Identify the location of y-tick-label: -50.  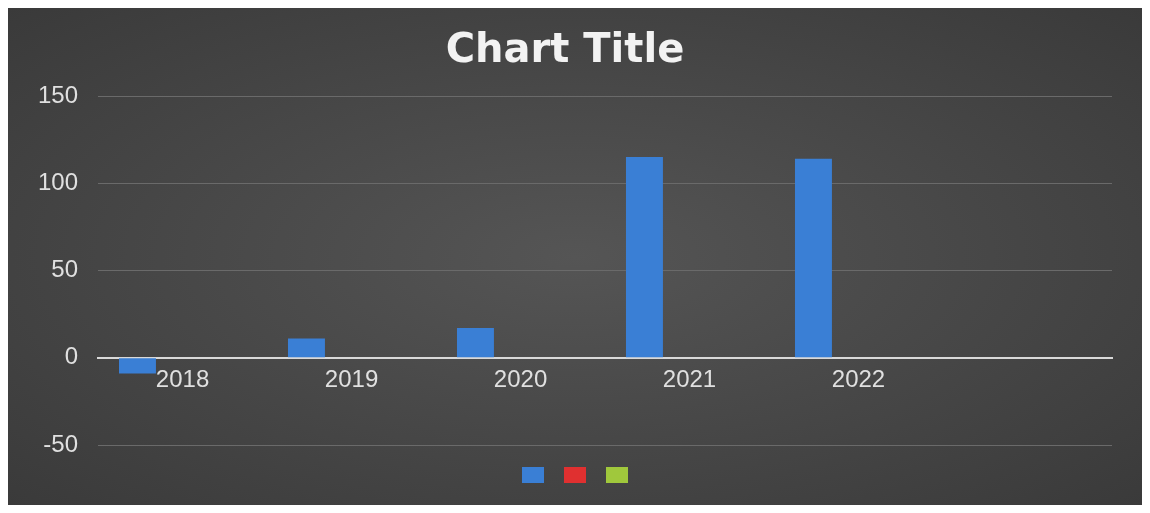
(61, 443).